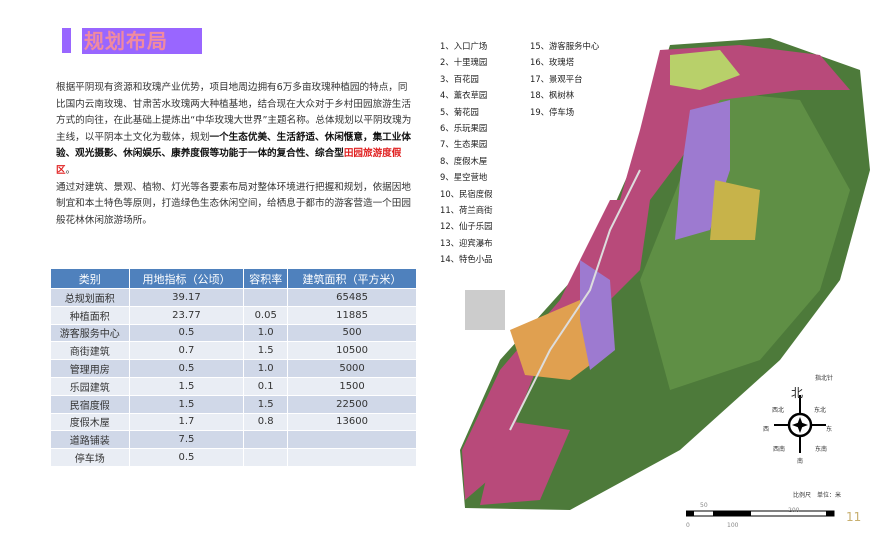 This screenshot has width=886, height=535. I want to click on table-cell: 种植面积, so click(90, 315).